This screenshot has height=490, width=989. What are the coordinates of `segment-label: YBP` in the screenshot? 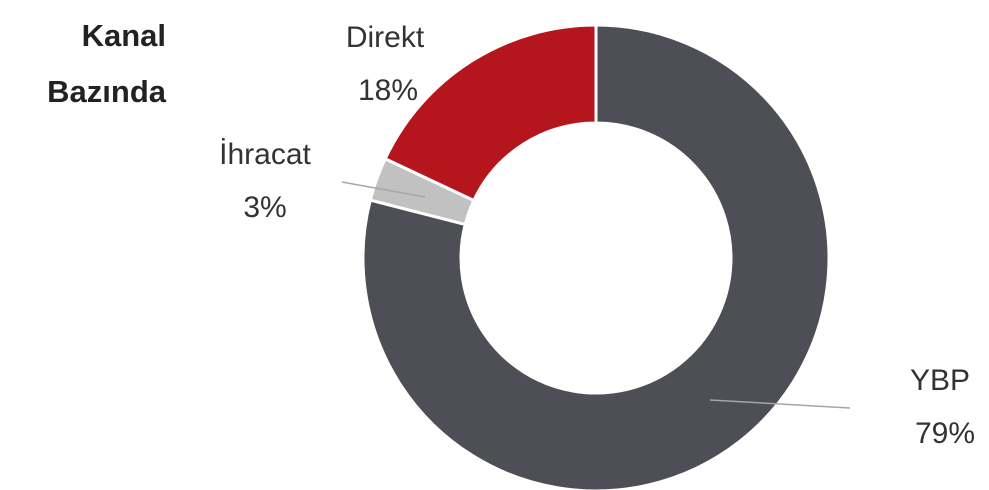 It's located at (940, 380).